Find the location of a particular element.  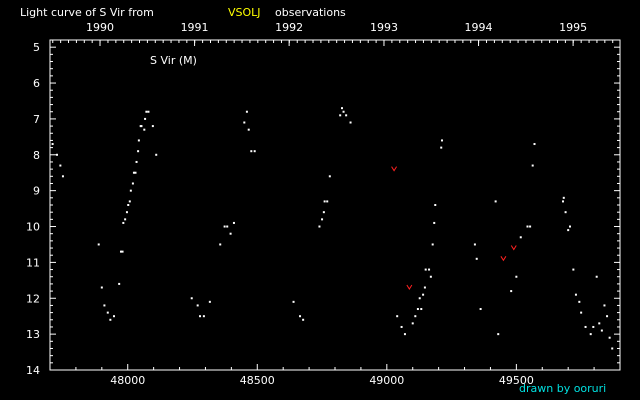

y-tick-label: 14 is located at coordinates (33, 370).